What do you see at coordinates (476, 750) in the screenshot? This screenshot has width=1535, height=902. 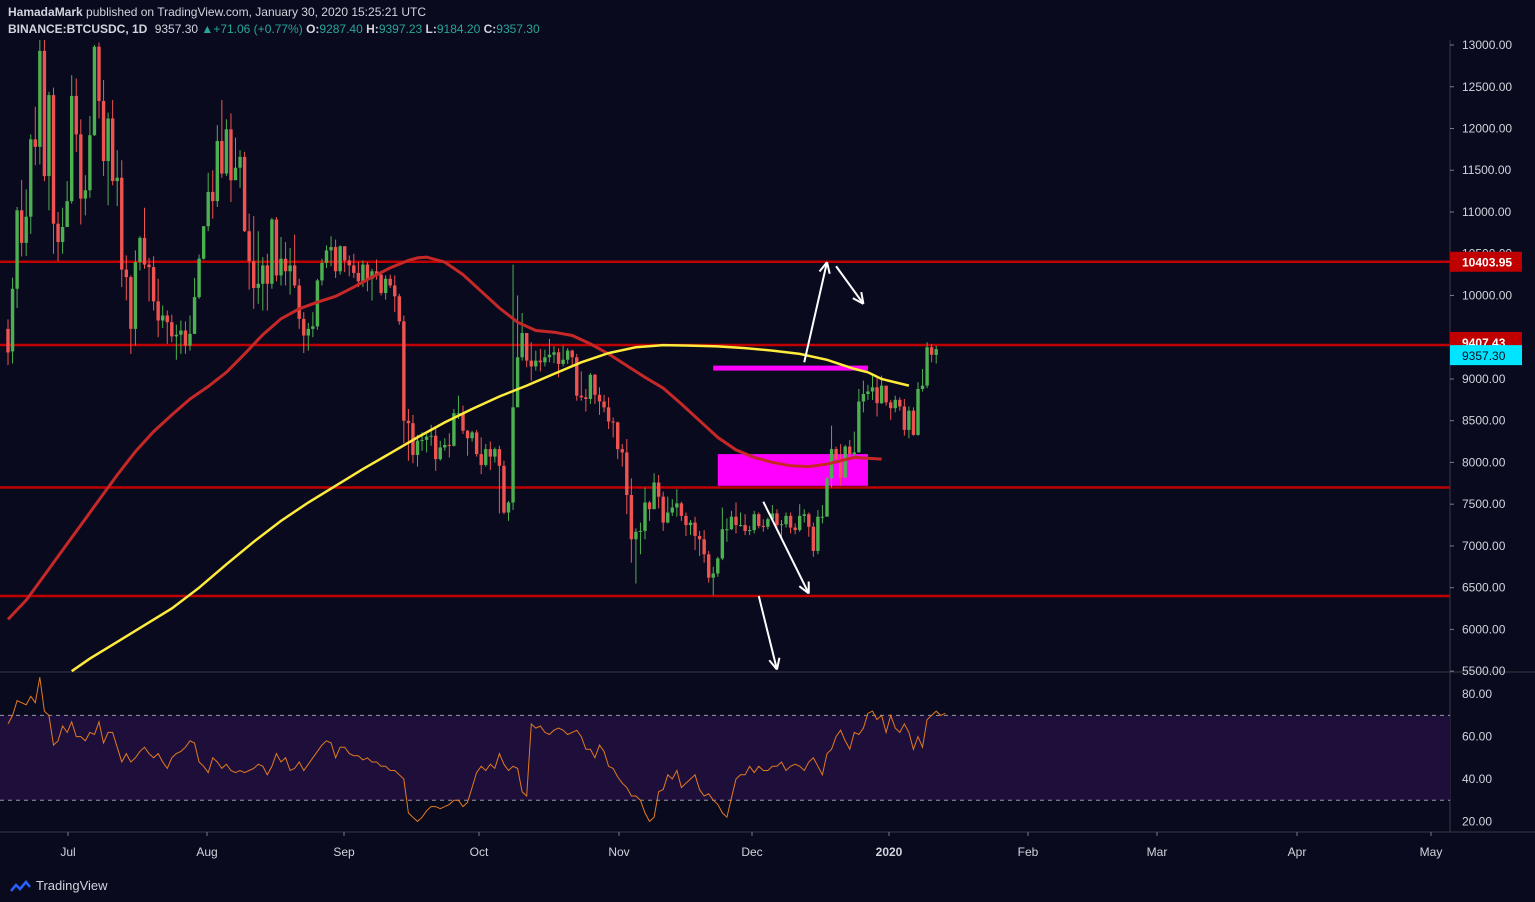 I see `rsi-line` at bounding box center [476, 750].